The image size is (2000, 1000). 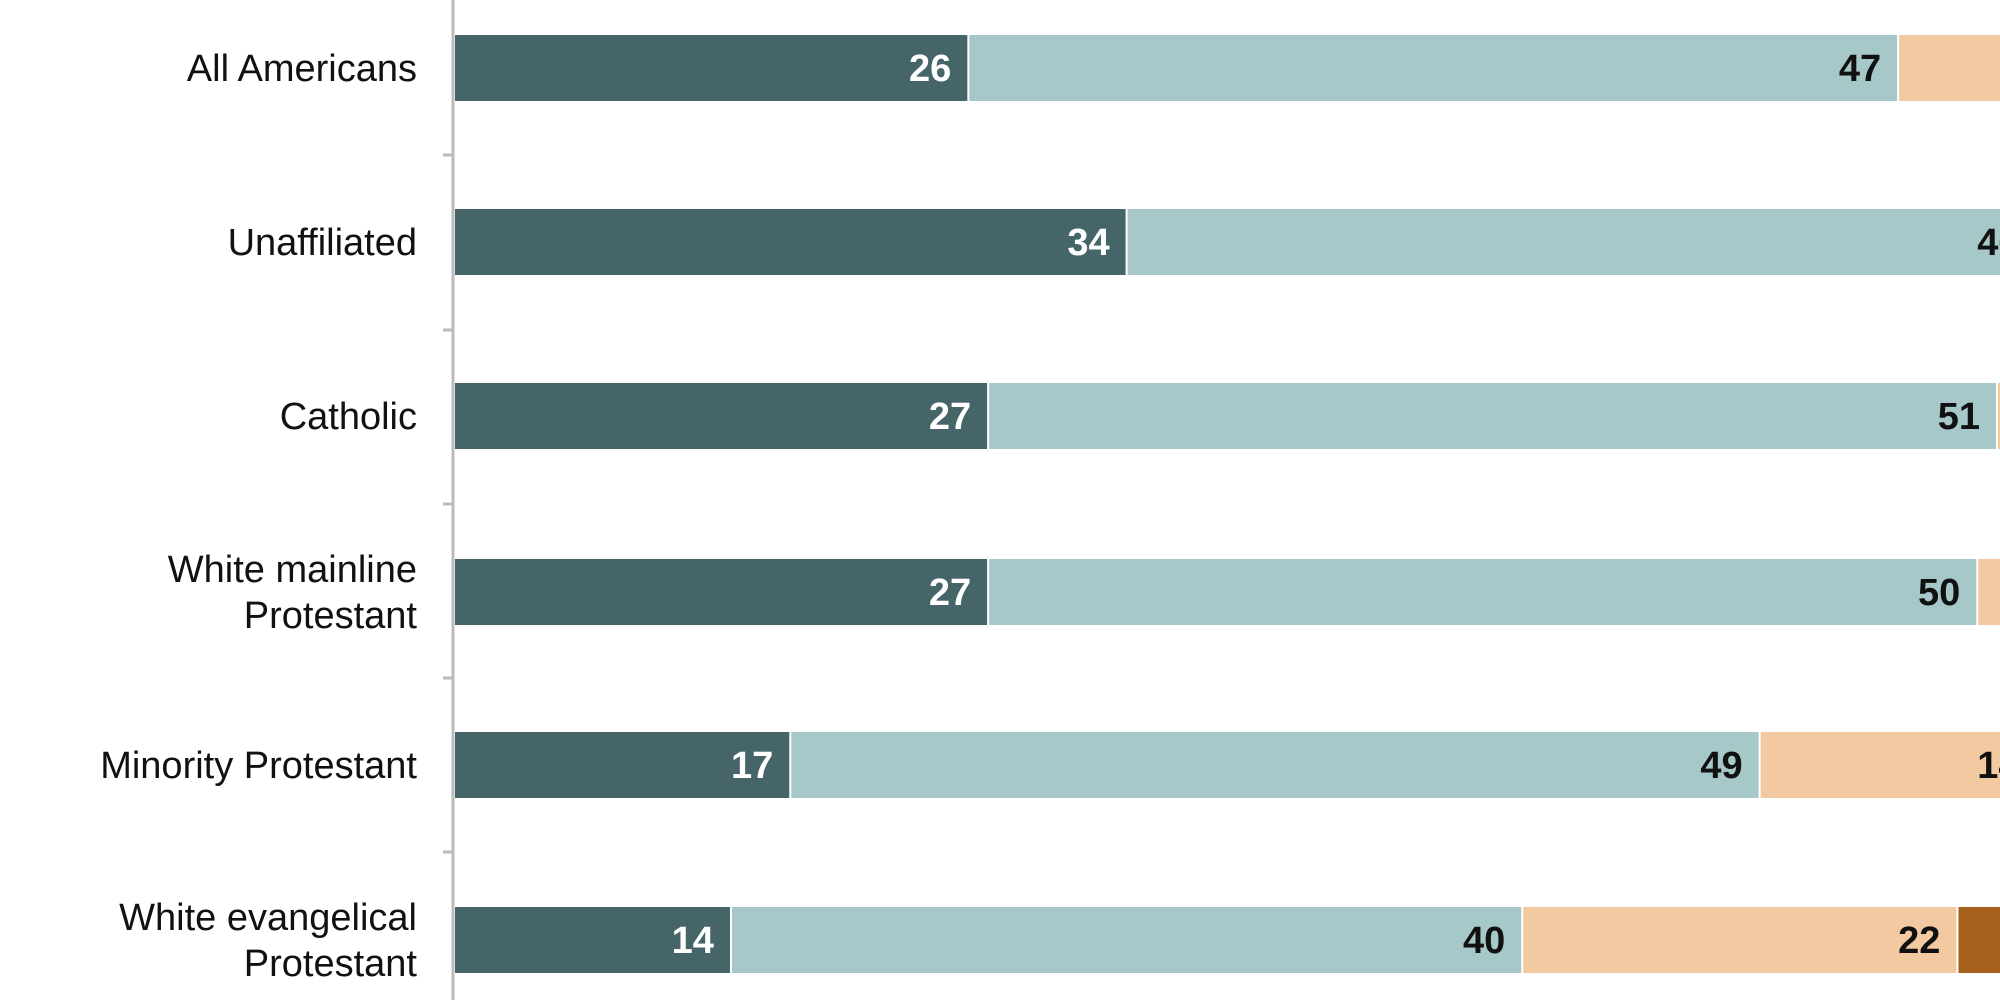 I want to click on category-label: All Americans, so click(x=302, y=69).